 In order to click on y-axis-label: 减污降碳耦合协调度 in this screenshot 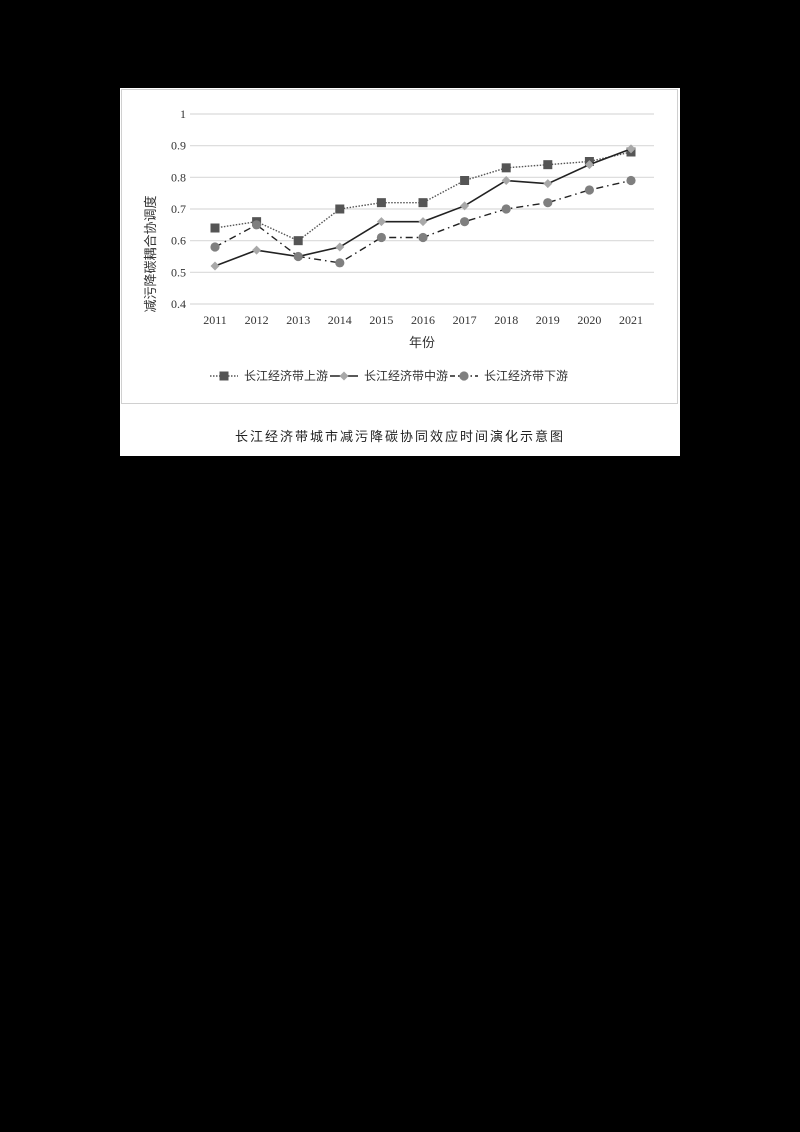, I will do `click(150, 253)`.